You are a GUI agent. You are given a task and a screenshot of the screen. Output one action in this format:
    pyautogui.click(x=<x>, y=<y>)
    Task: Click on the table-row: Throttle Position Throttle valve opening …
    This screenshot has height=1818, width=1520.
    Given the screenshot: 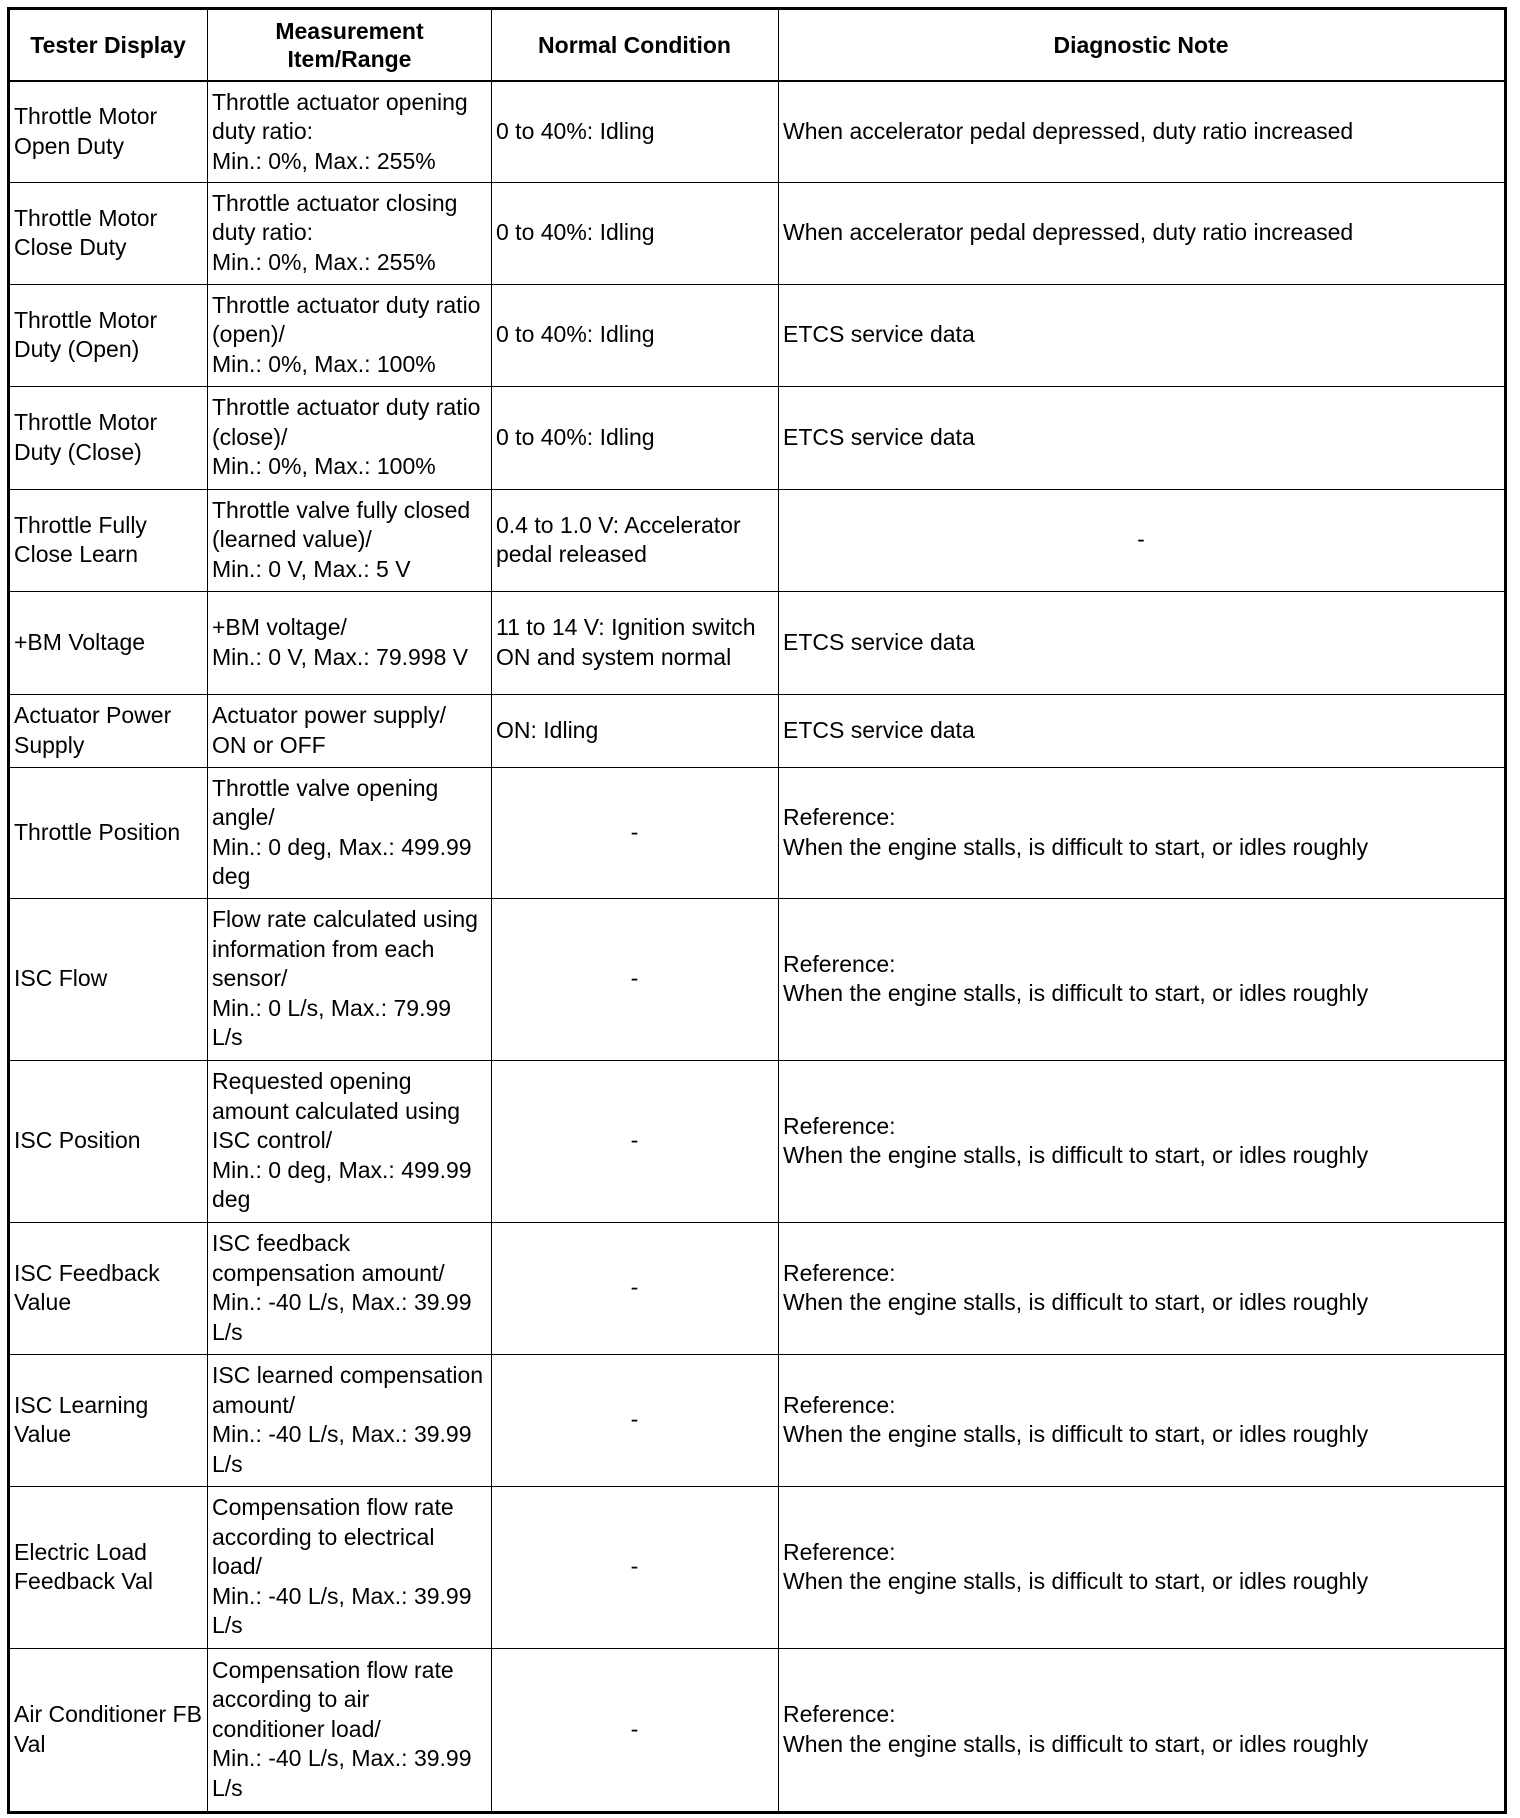 What is the action you would take?
    pyautogui.click(x=757, y=832)
    